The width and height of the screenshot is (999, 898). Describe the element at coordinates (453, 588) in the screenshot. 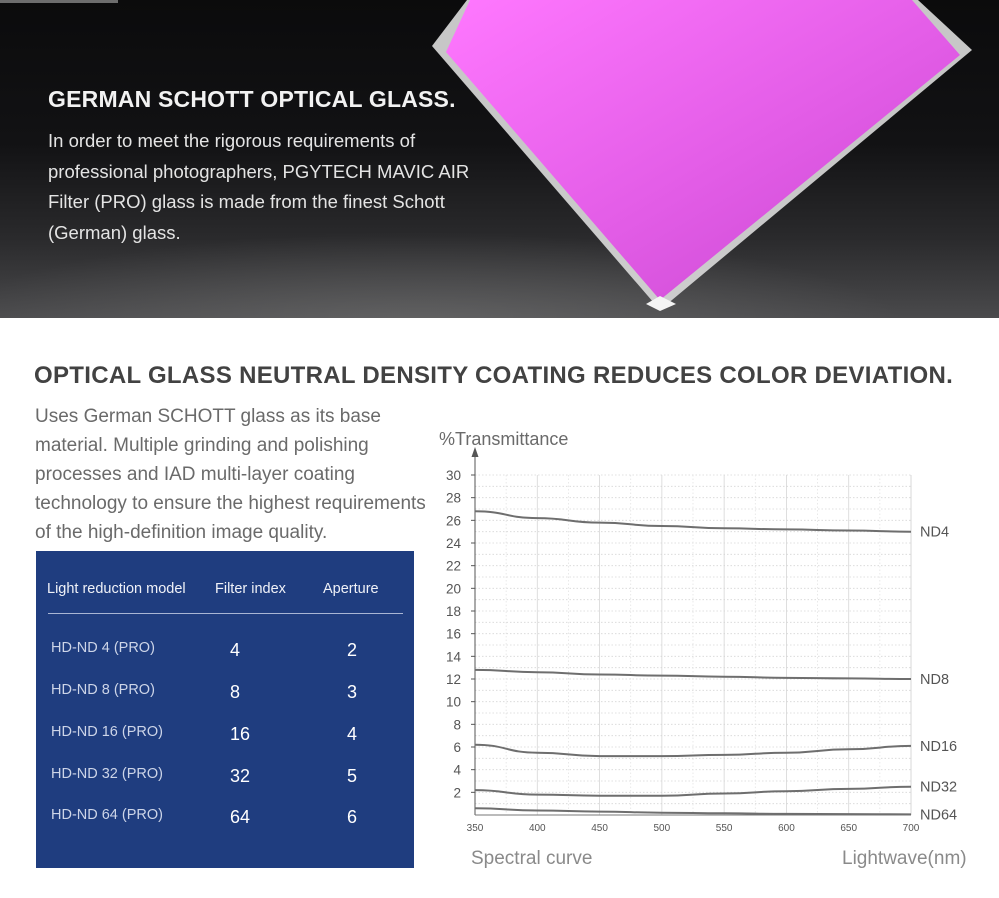

I see `y-tick-label: 20` at that location.